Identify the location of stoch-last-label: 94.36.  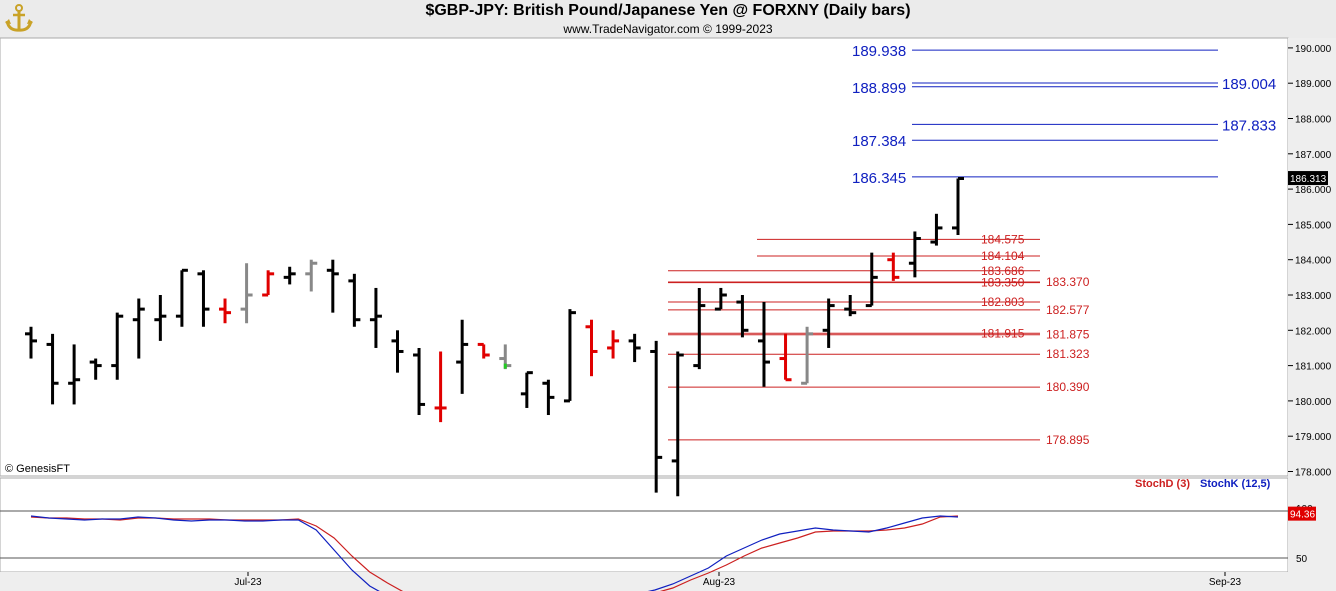
(1302, 515).